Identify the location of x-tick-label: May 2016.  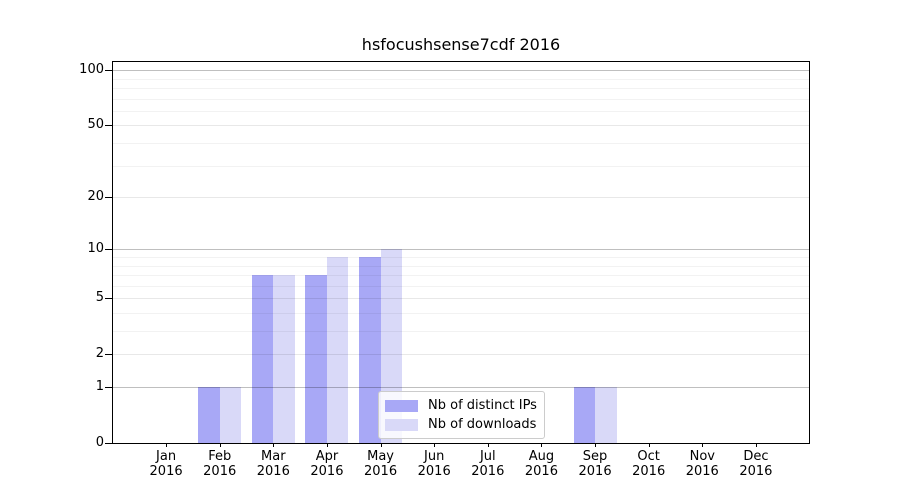
(381, 464).